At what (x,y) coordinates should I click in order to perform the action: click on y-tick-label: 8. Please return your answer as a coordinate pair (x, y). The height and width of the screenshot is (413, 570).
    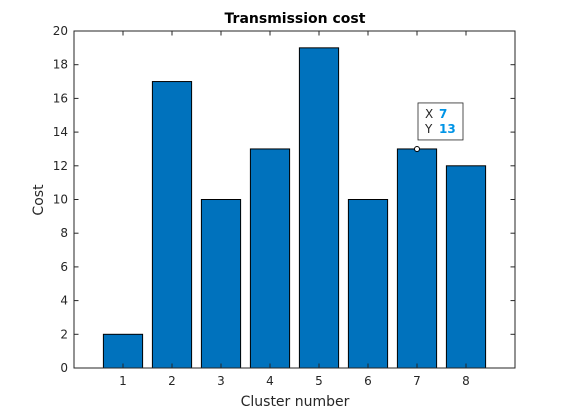
    Looking at the image, I should click on (64, 233).